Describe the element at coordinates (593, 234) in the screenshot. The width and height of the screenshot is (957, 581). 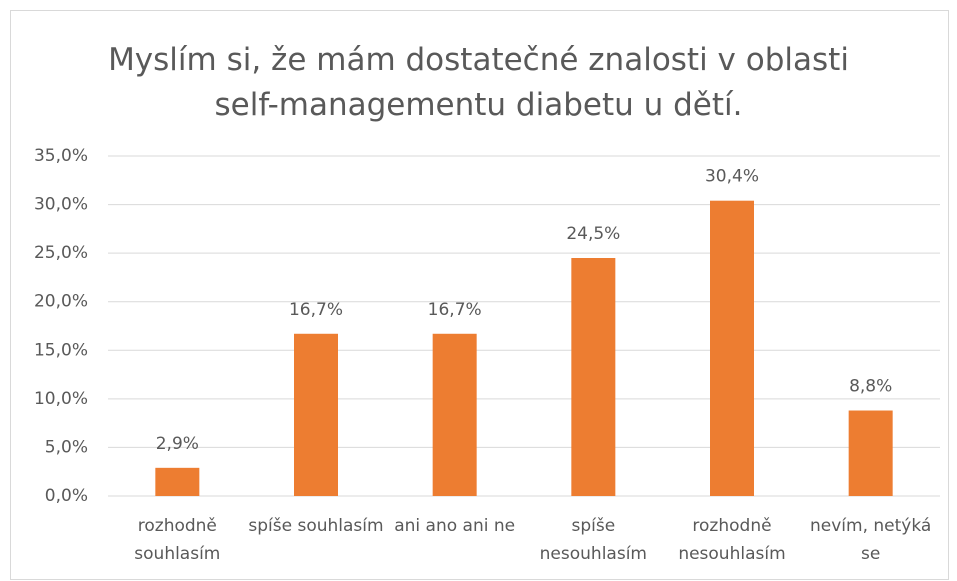
I see `data-label: 24,5%` at that location.